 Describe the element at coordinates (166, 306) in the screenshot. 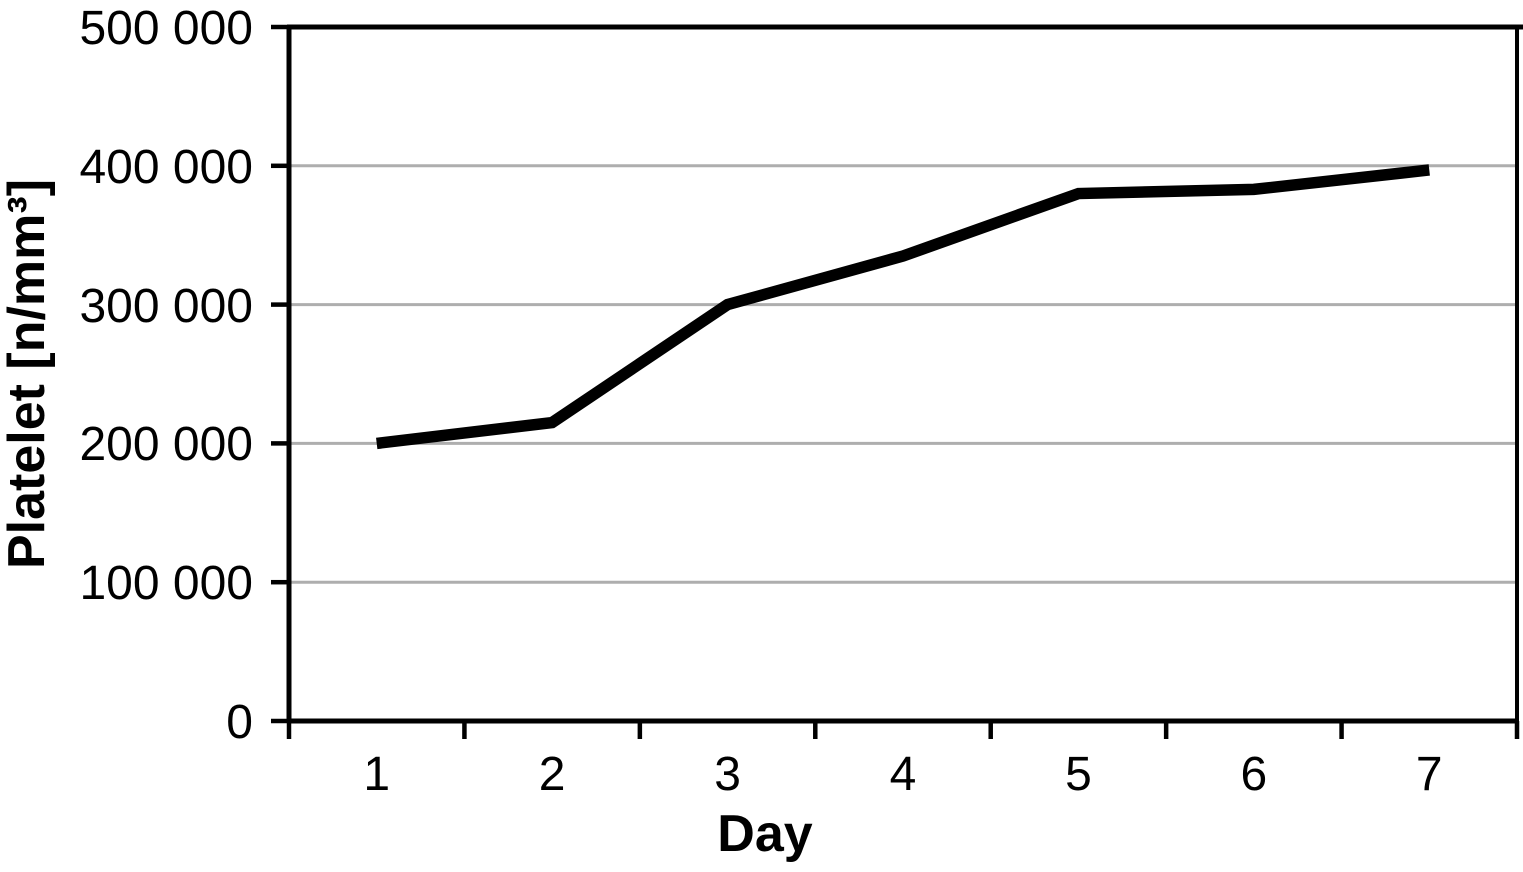

I see `y-tick-label: 300 000` at that location.